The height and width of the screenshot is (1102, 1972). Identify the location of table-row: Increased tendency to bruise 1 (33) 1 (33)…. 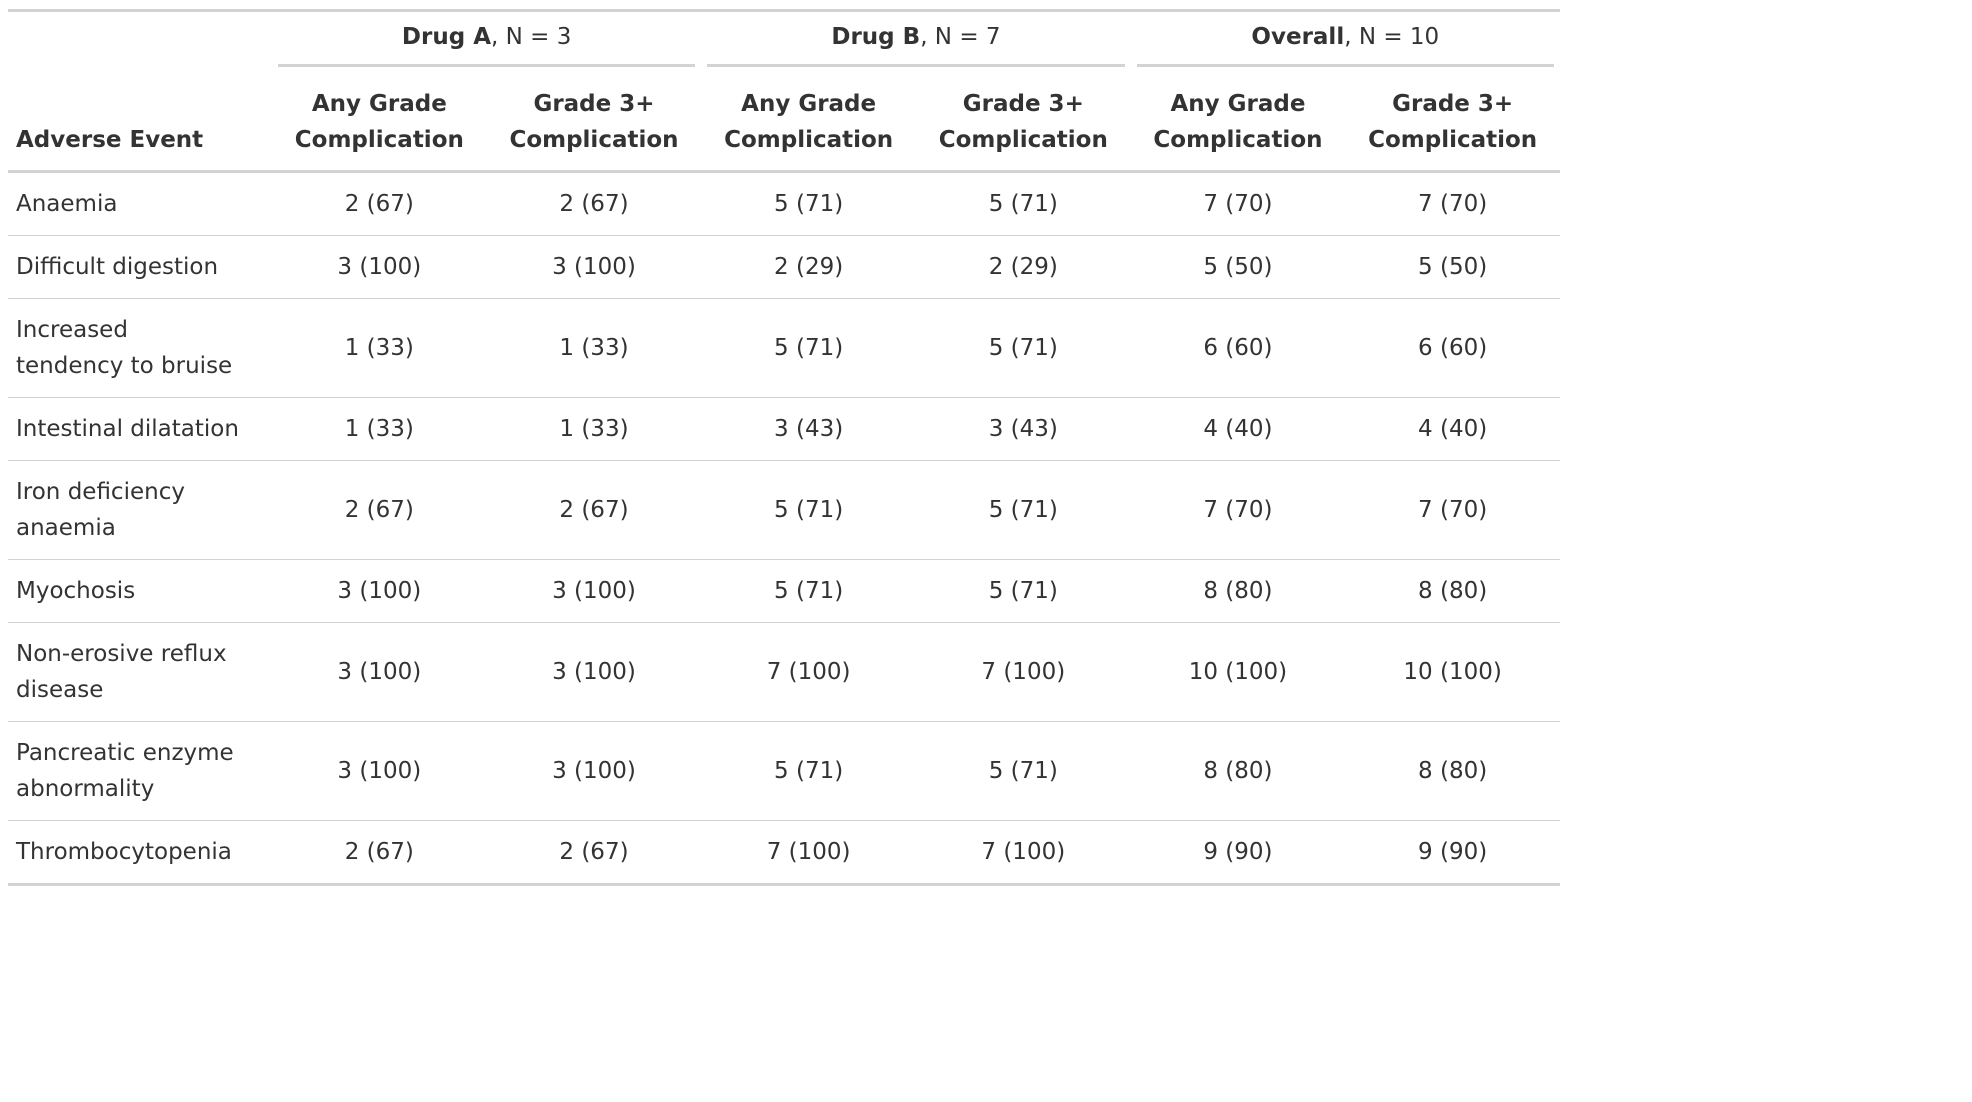
(784, 348).